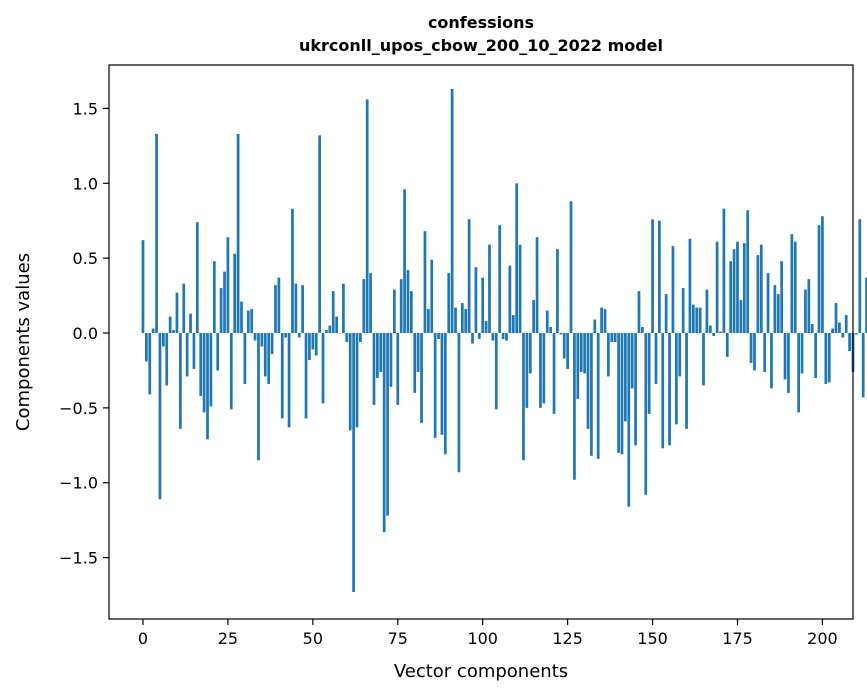  Describe the element at coordinates (78, 483) in the screenshot. I see `y-tick-label: −1.0` at that location.